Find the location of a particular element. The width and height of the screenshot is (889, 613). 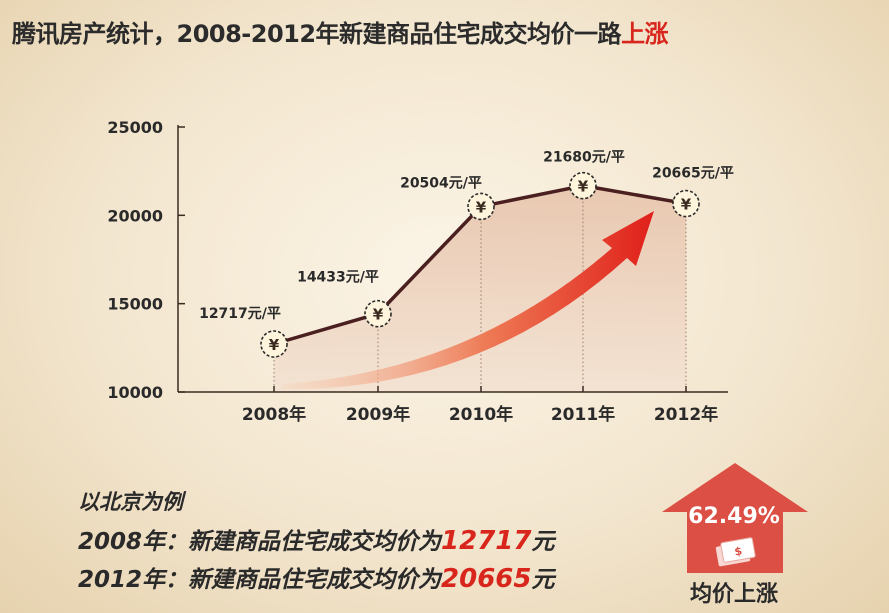

note-line-2008: 2008年：新建商品住宅成交均价为12717元 is located at coordinates (316, 539).